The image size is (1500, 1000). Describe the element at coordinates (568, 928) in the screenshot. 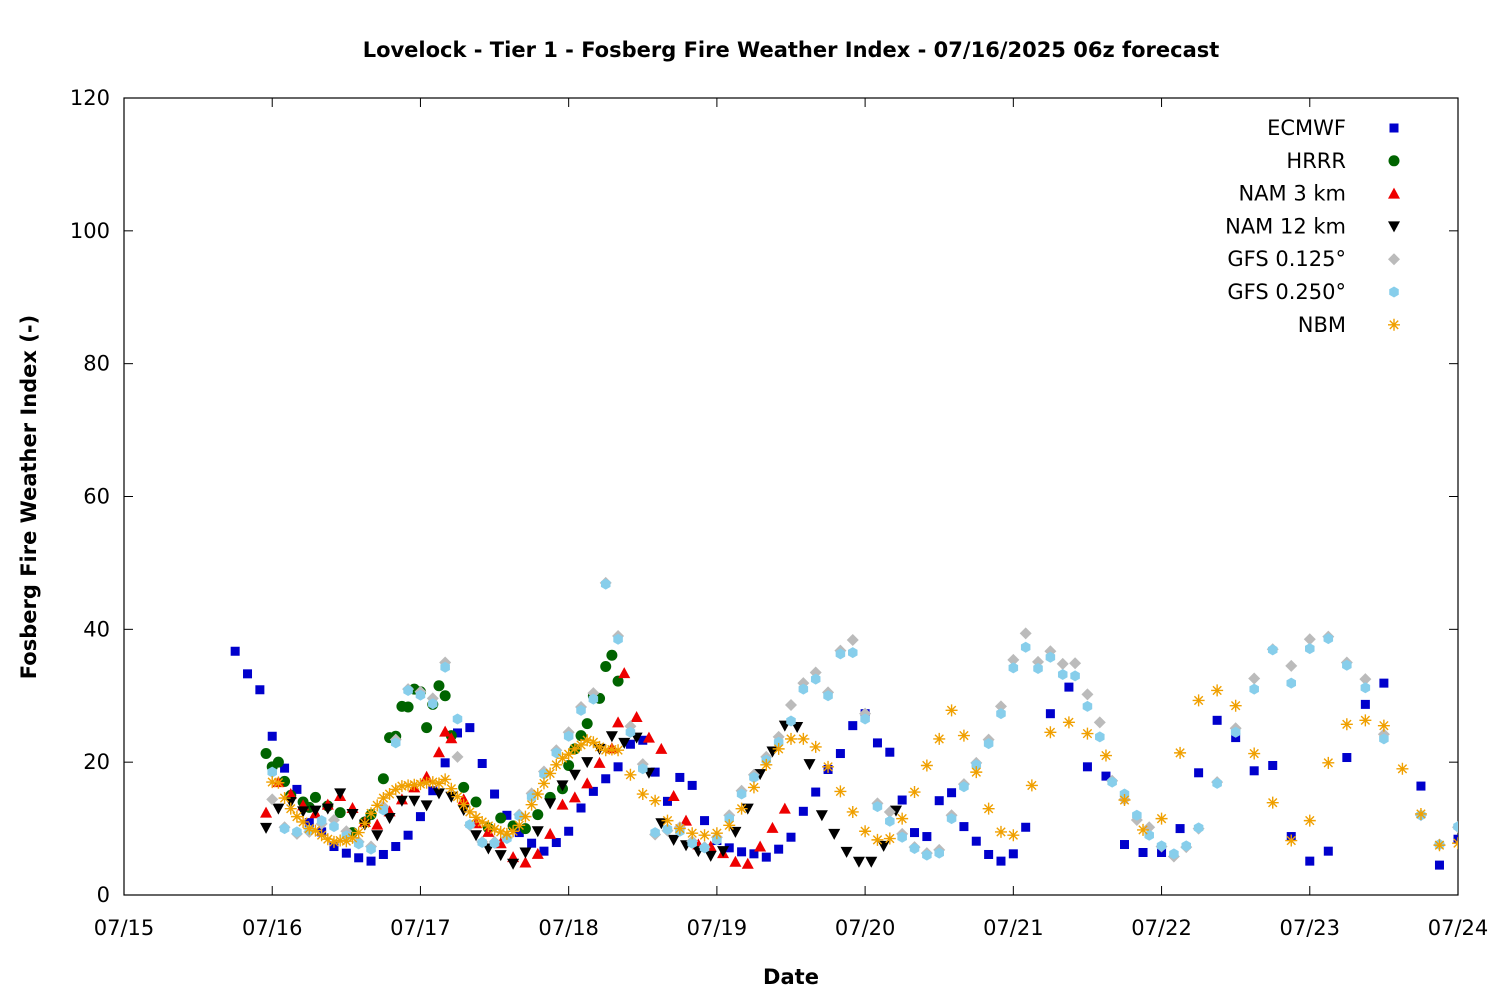

I see `x-tick-label: 07/18` at that location.